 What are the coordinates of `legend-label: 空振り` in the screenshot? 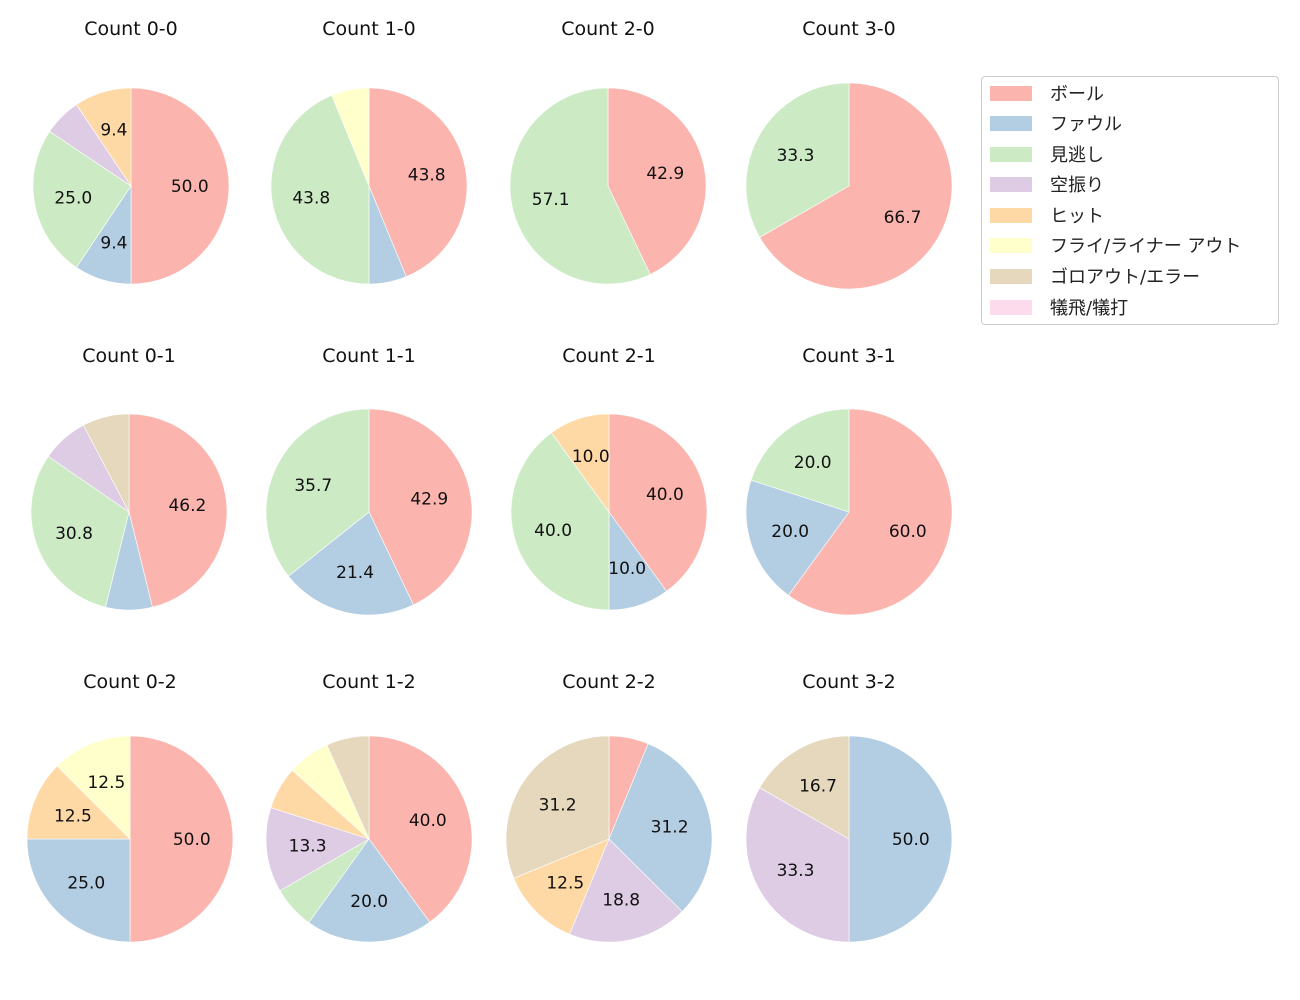 It's located at (1077, 185).